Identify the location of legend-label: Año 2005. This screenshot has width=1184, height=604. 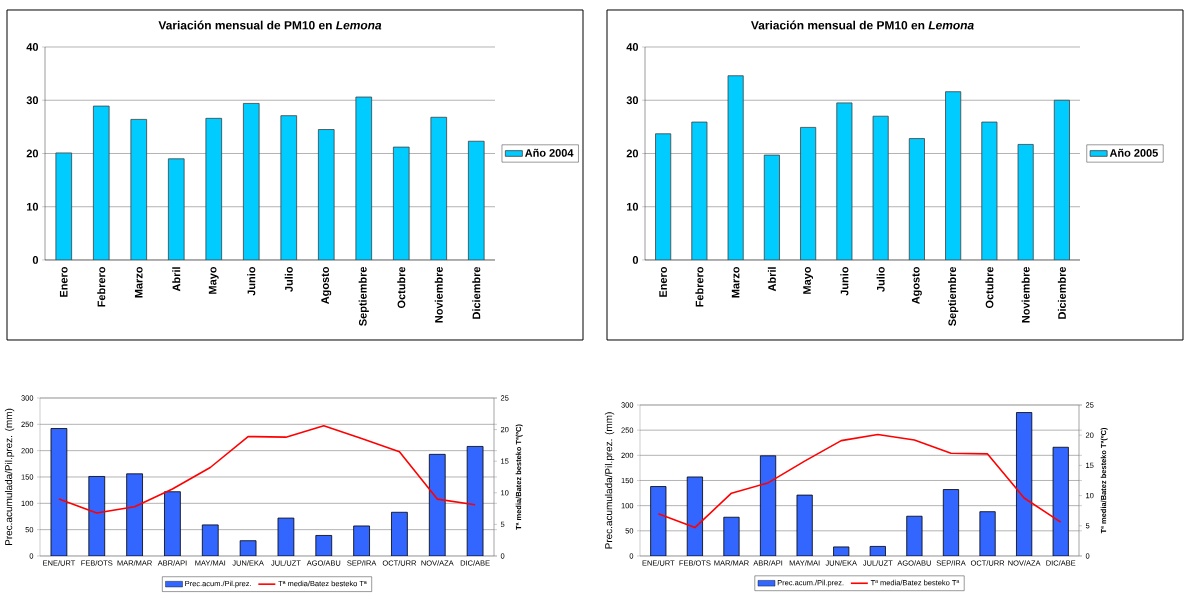
(1133, 152).